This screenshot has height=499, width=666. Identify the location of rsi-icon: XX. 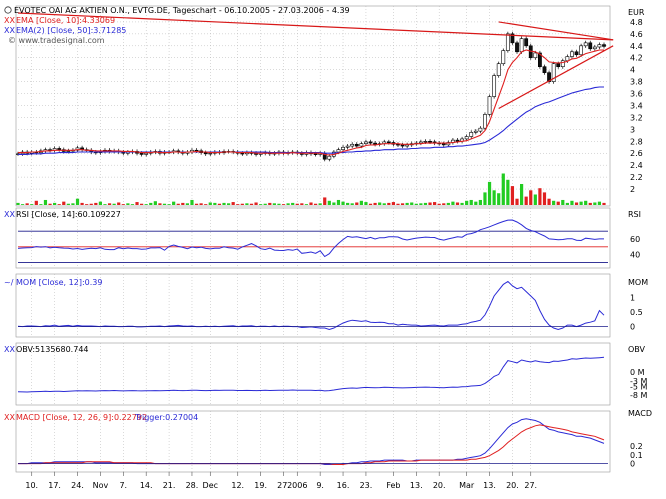
(9, 214).